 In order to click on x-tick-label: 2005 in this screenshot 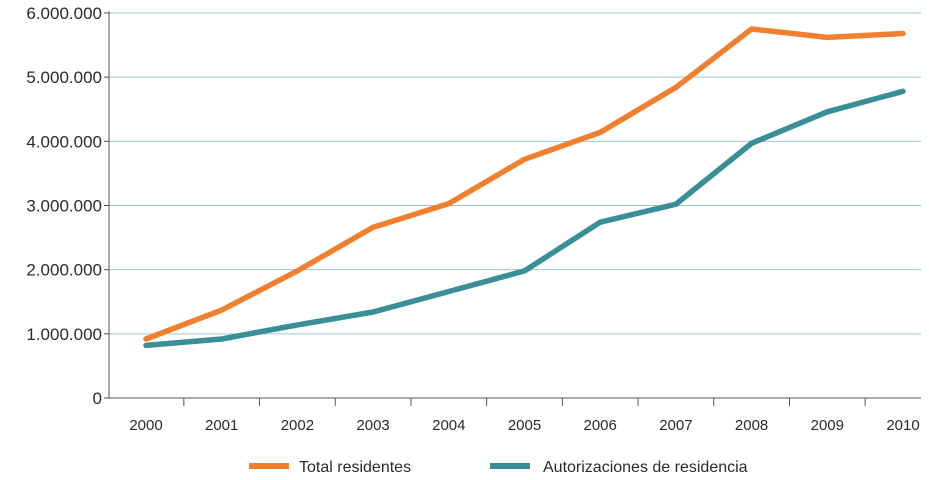, I will do `click(524, 425)`.